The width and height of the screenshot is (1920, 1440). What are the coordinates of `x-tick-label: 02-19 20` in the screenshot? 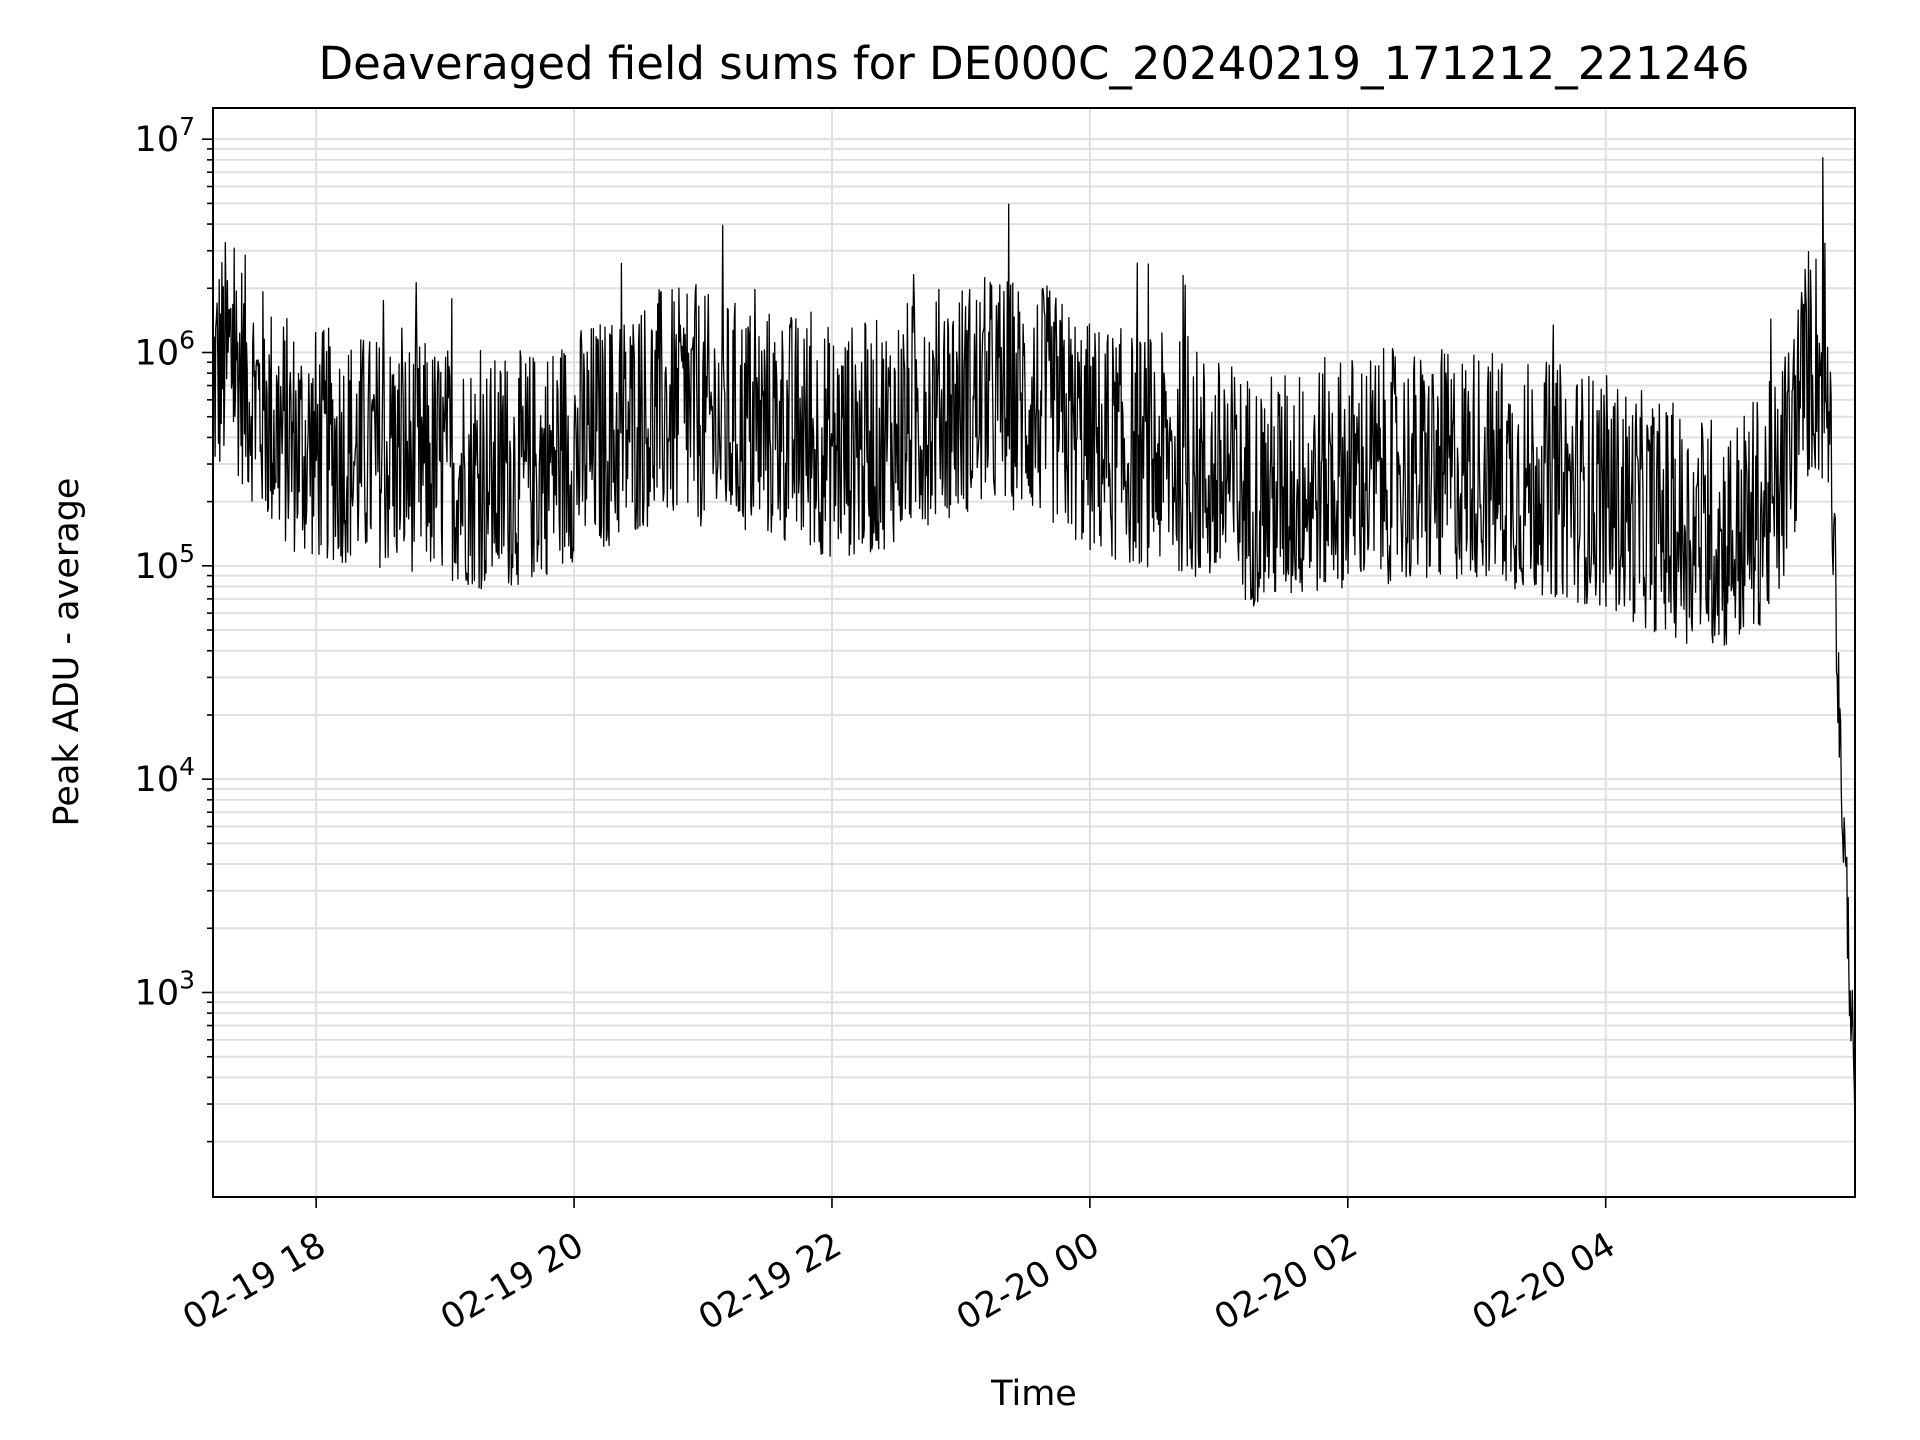 It's located at (512, 1281).